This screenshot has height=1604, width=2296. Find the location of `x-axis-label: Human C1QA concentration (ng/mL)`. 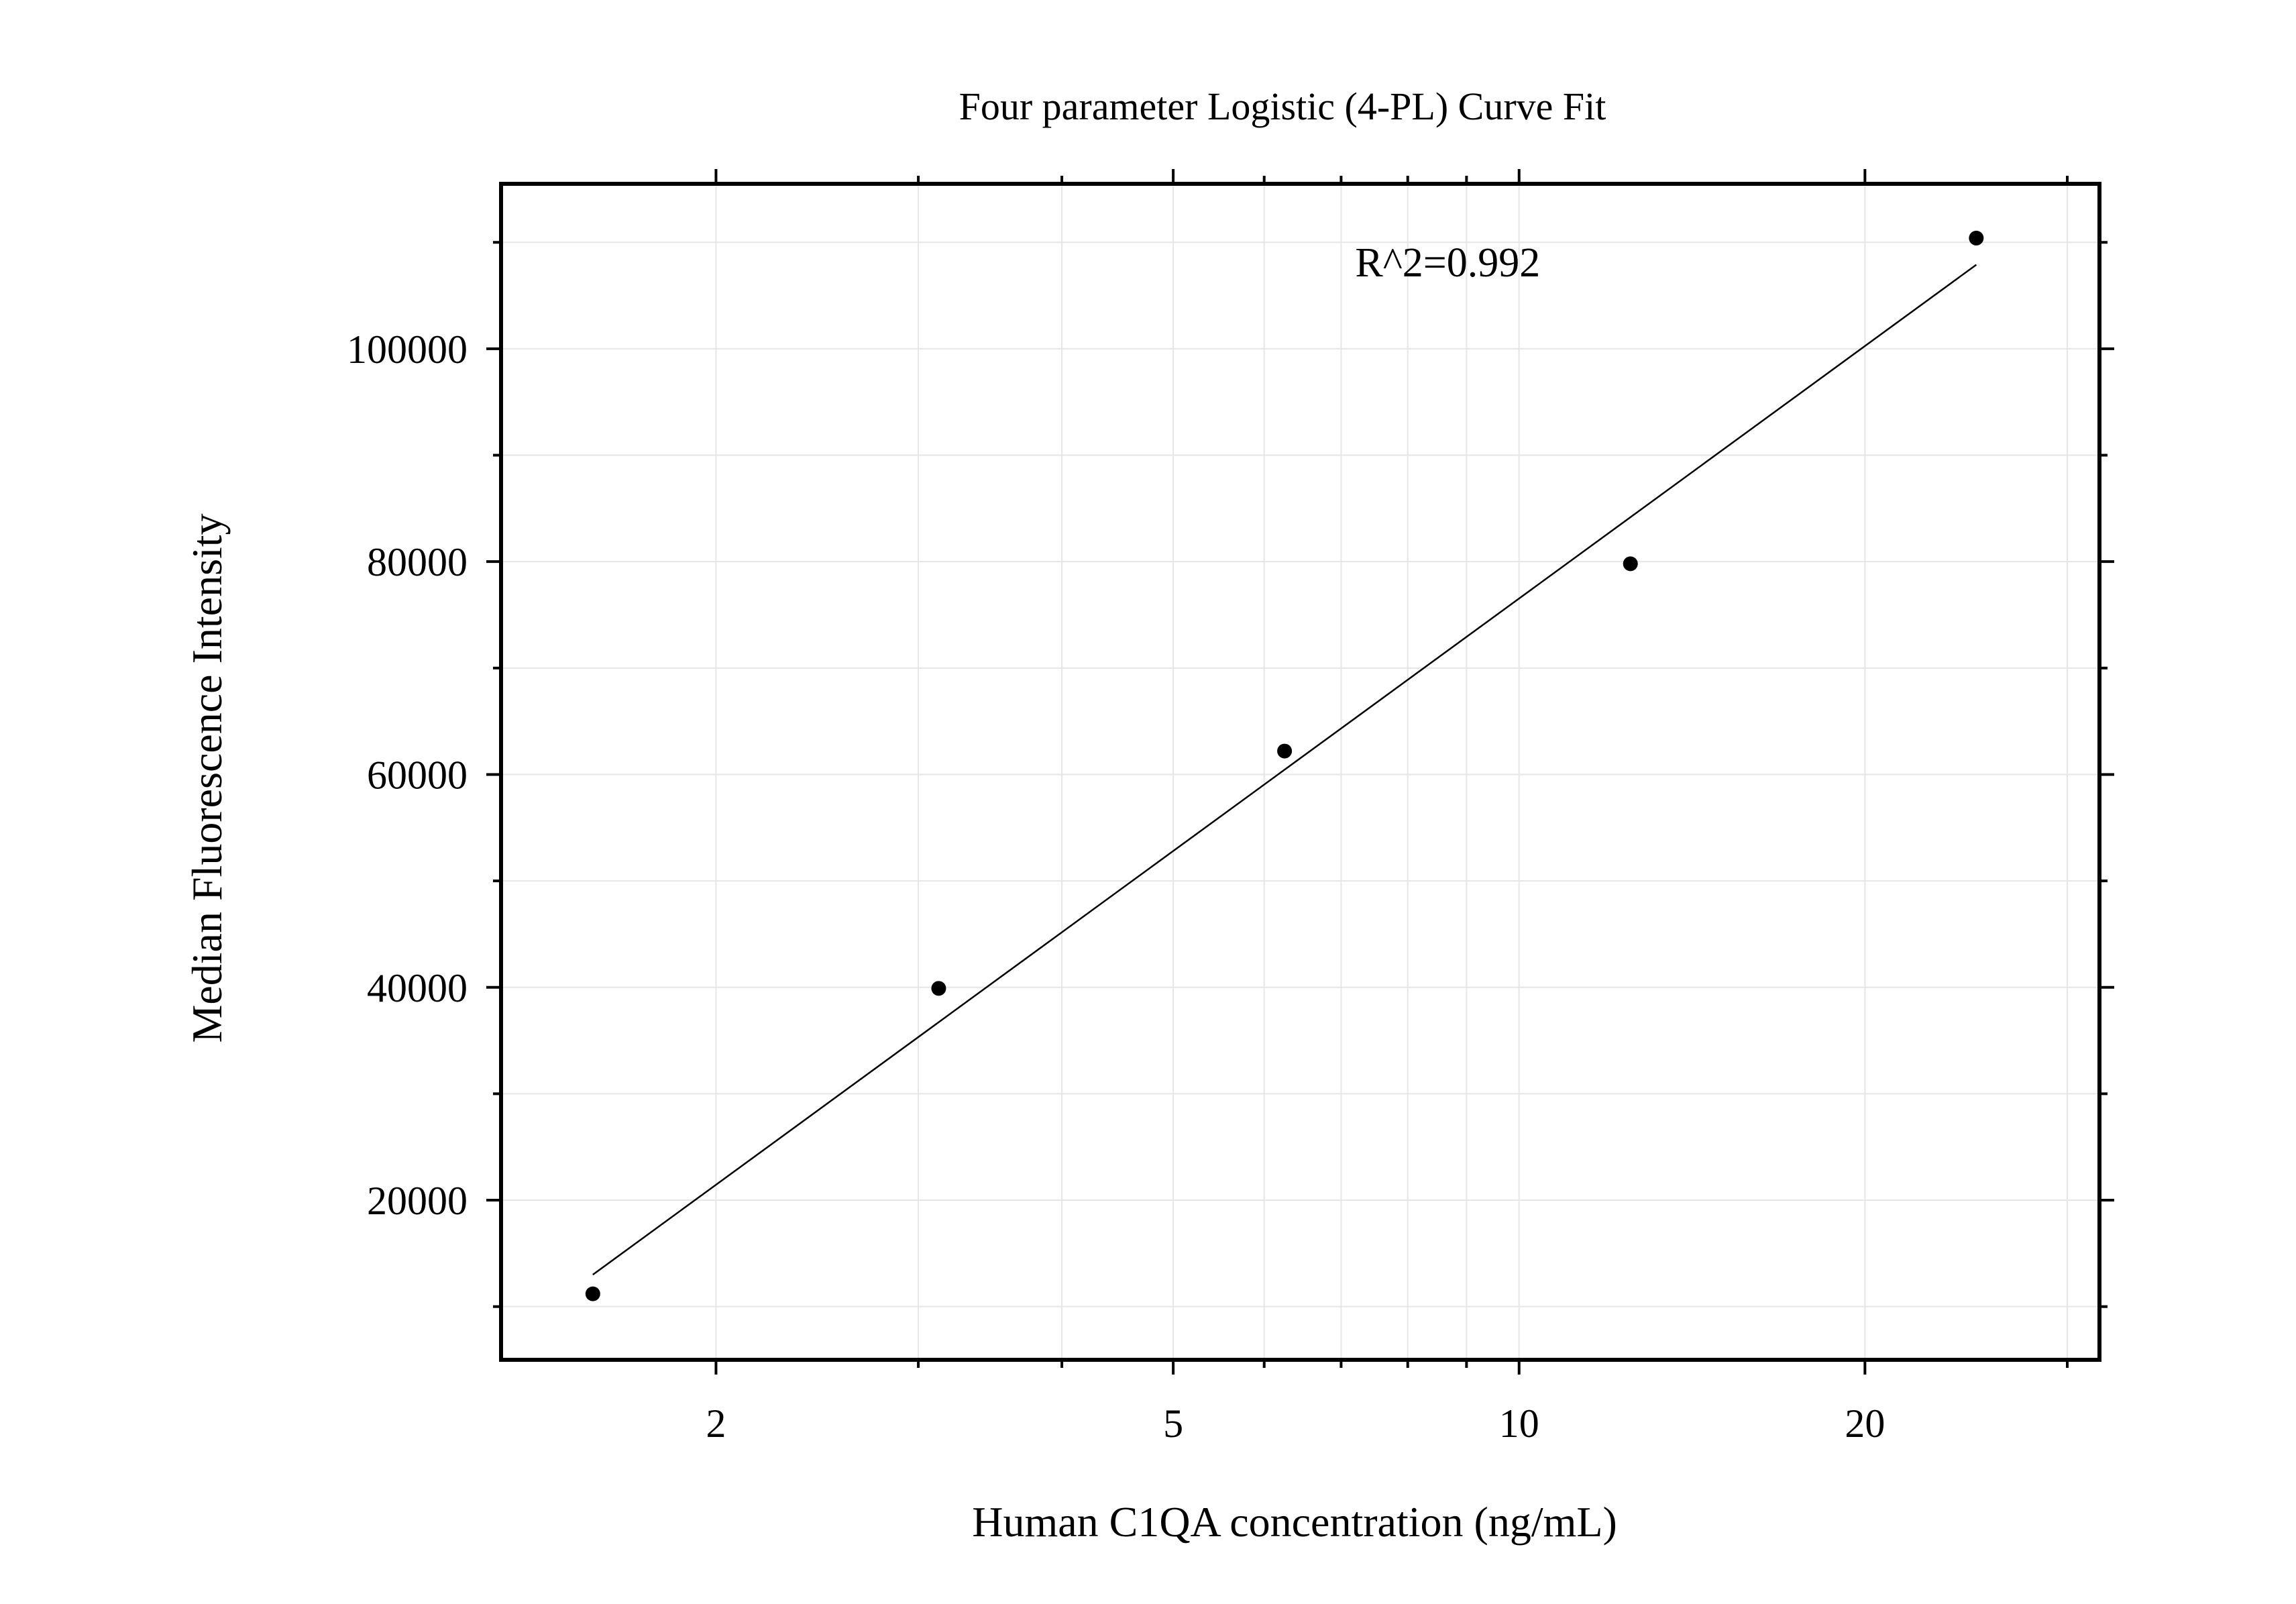

x-axis-label: Human C1QA concentration (ng/mL) is located at coordinates (1294, 1522).